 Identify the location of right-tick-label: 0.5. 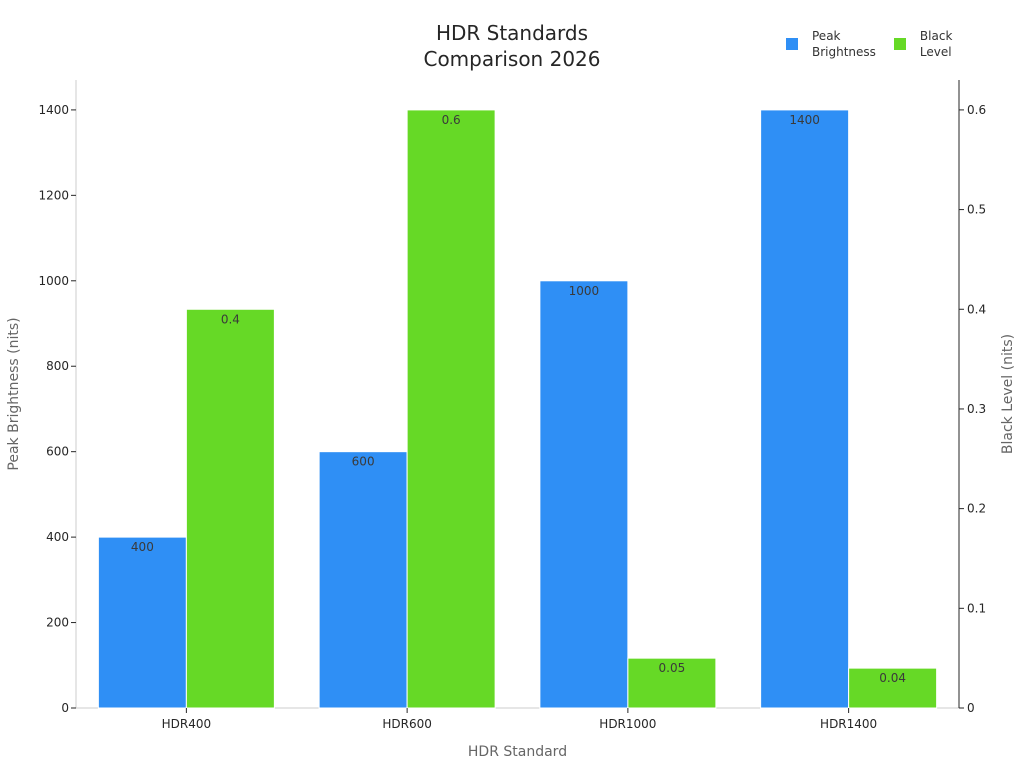
(976, 210).